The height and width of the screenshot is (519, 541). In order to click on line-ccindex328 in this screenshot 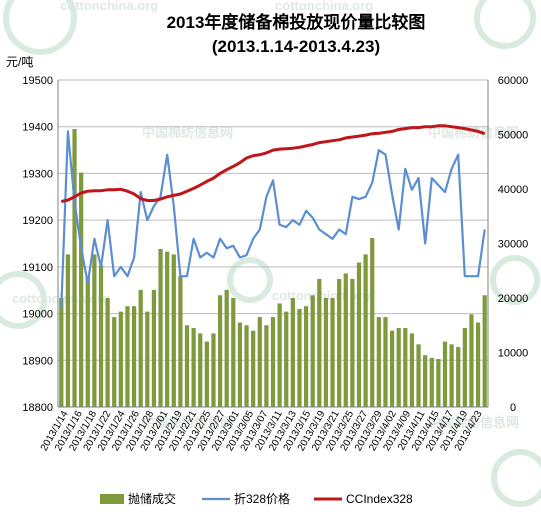, I will do `click(273, 163)`.